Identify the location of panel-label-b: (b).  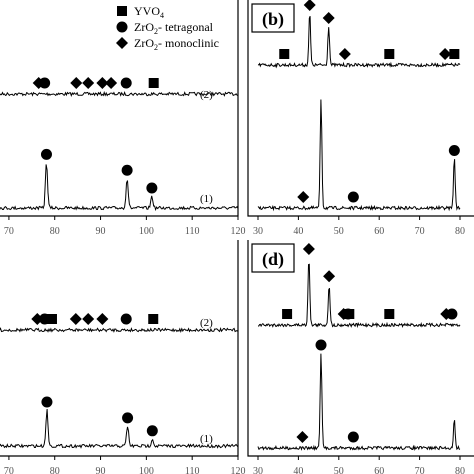
(273, 19).